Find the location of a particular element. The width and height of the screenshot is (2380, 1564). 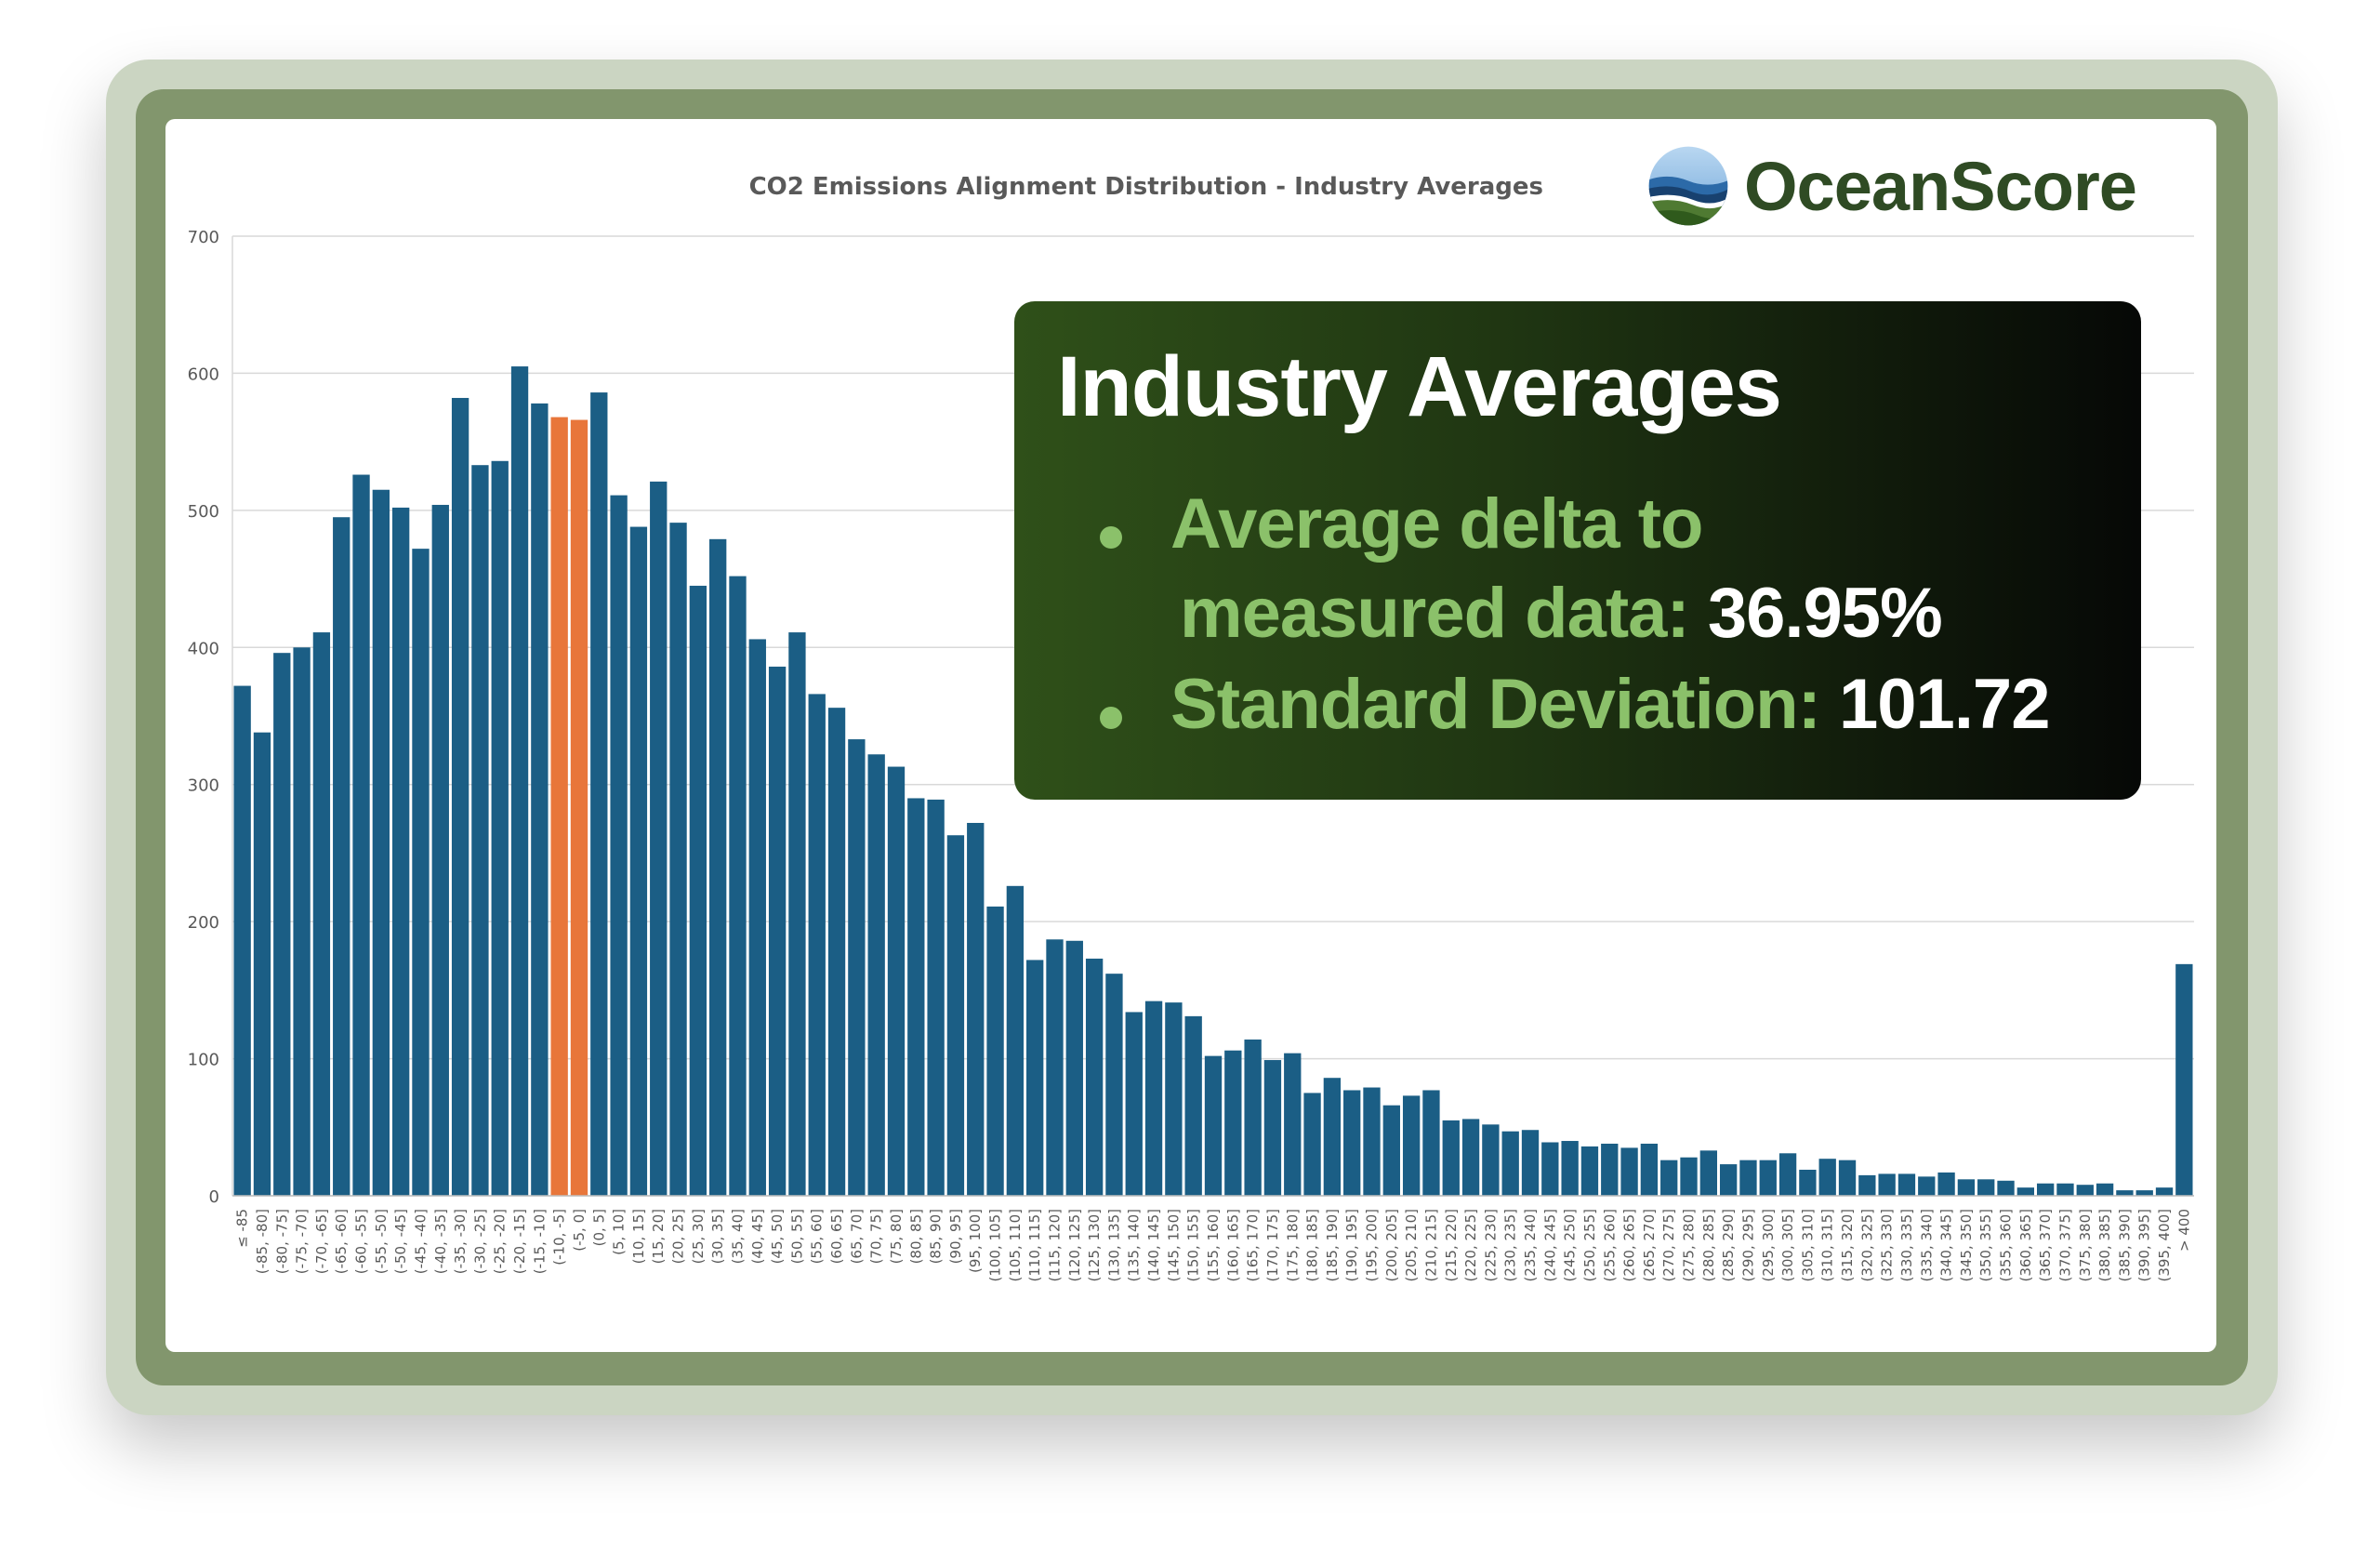

x-tick-label: (170, 175] is located at coordinates (1272, 1245).